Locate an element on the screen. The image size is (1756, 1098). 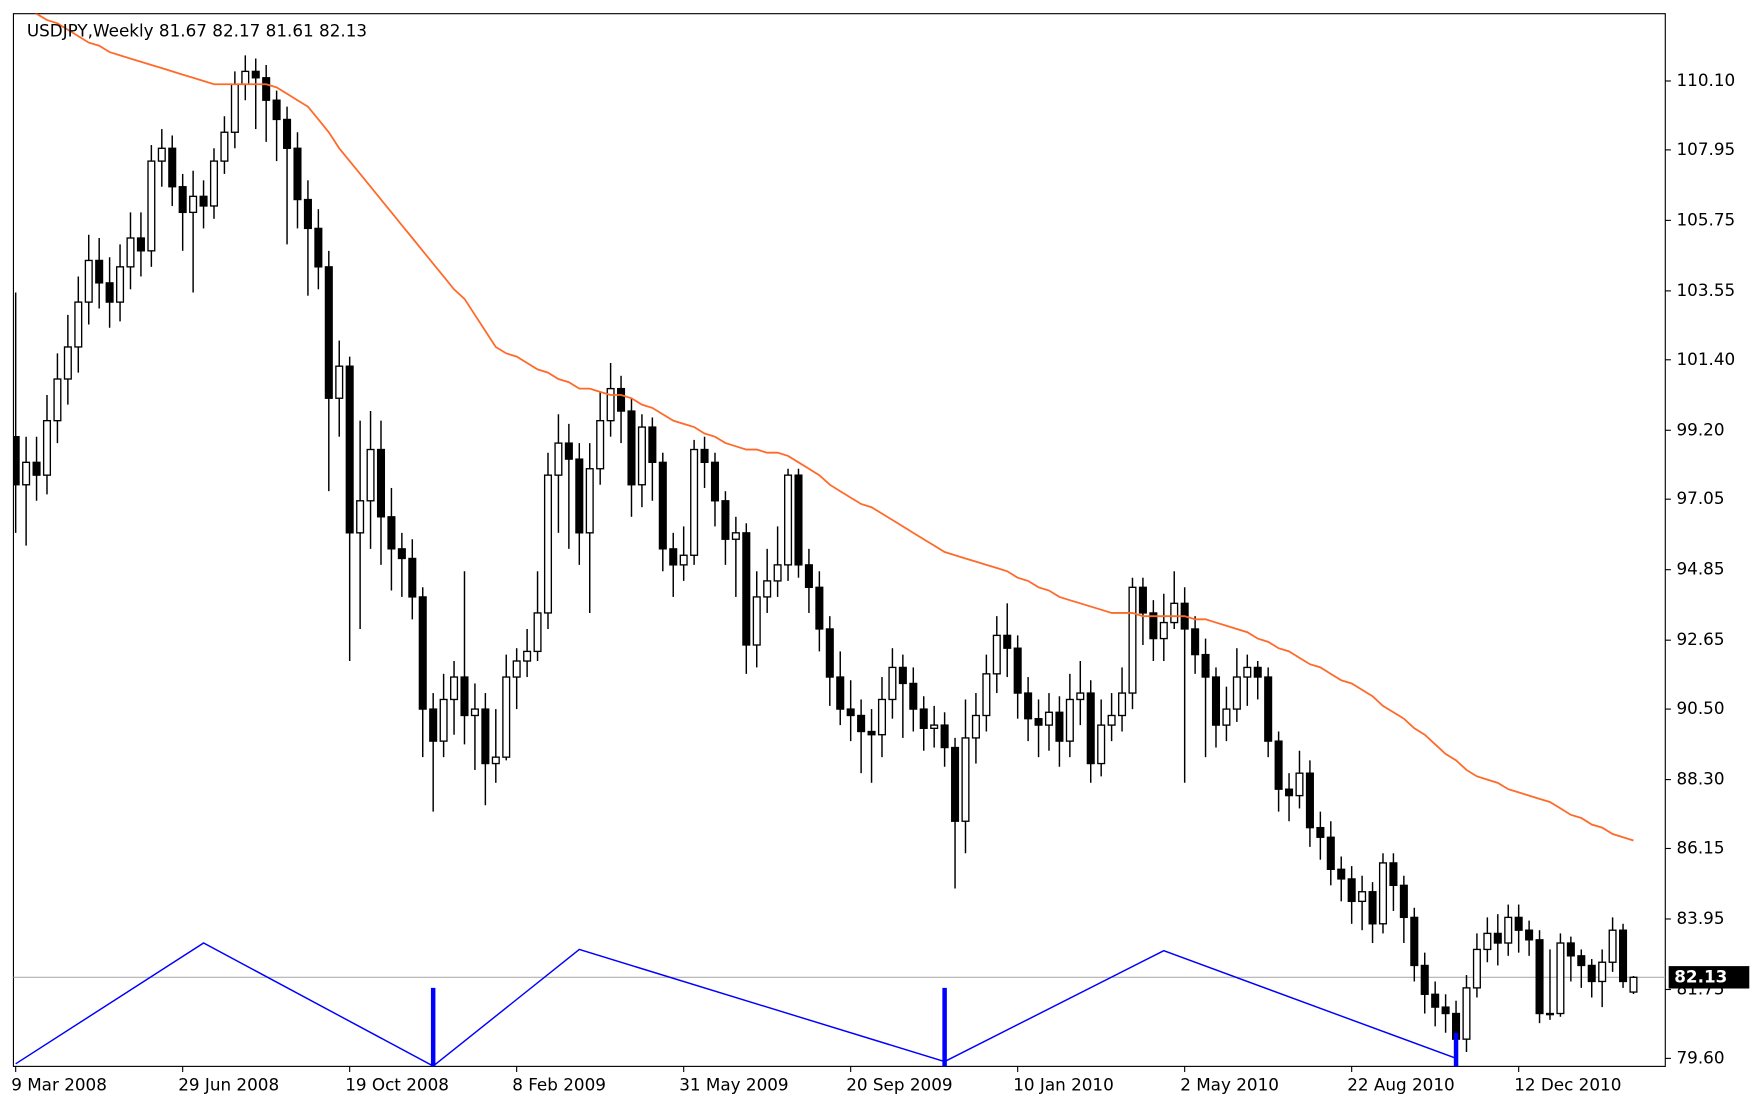
x-tick-label: 10 Jan 2010 is located at coordinates (1063, 1084).